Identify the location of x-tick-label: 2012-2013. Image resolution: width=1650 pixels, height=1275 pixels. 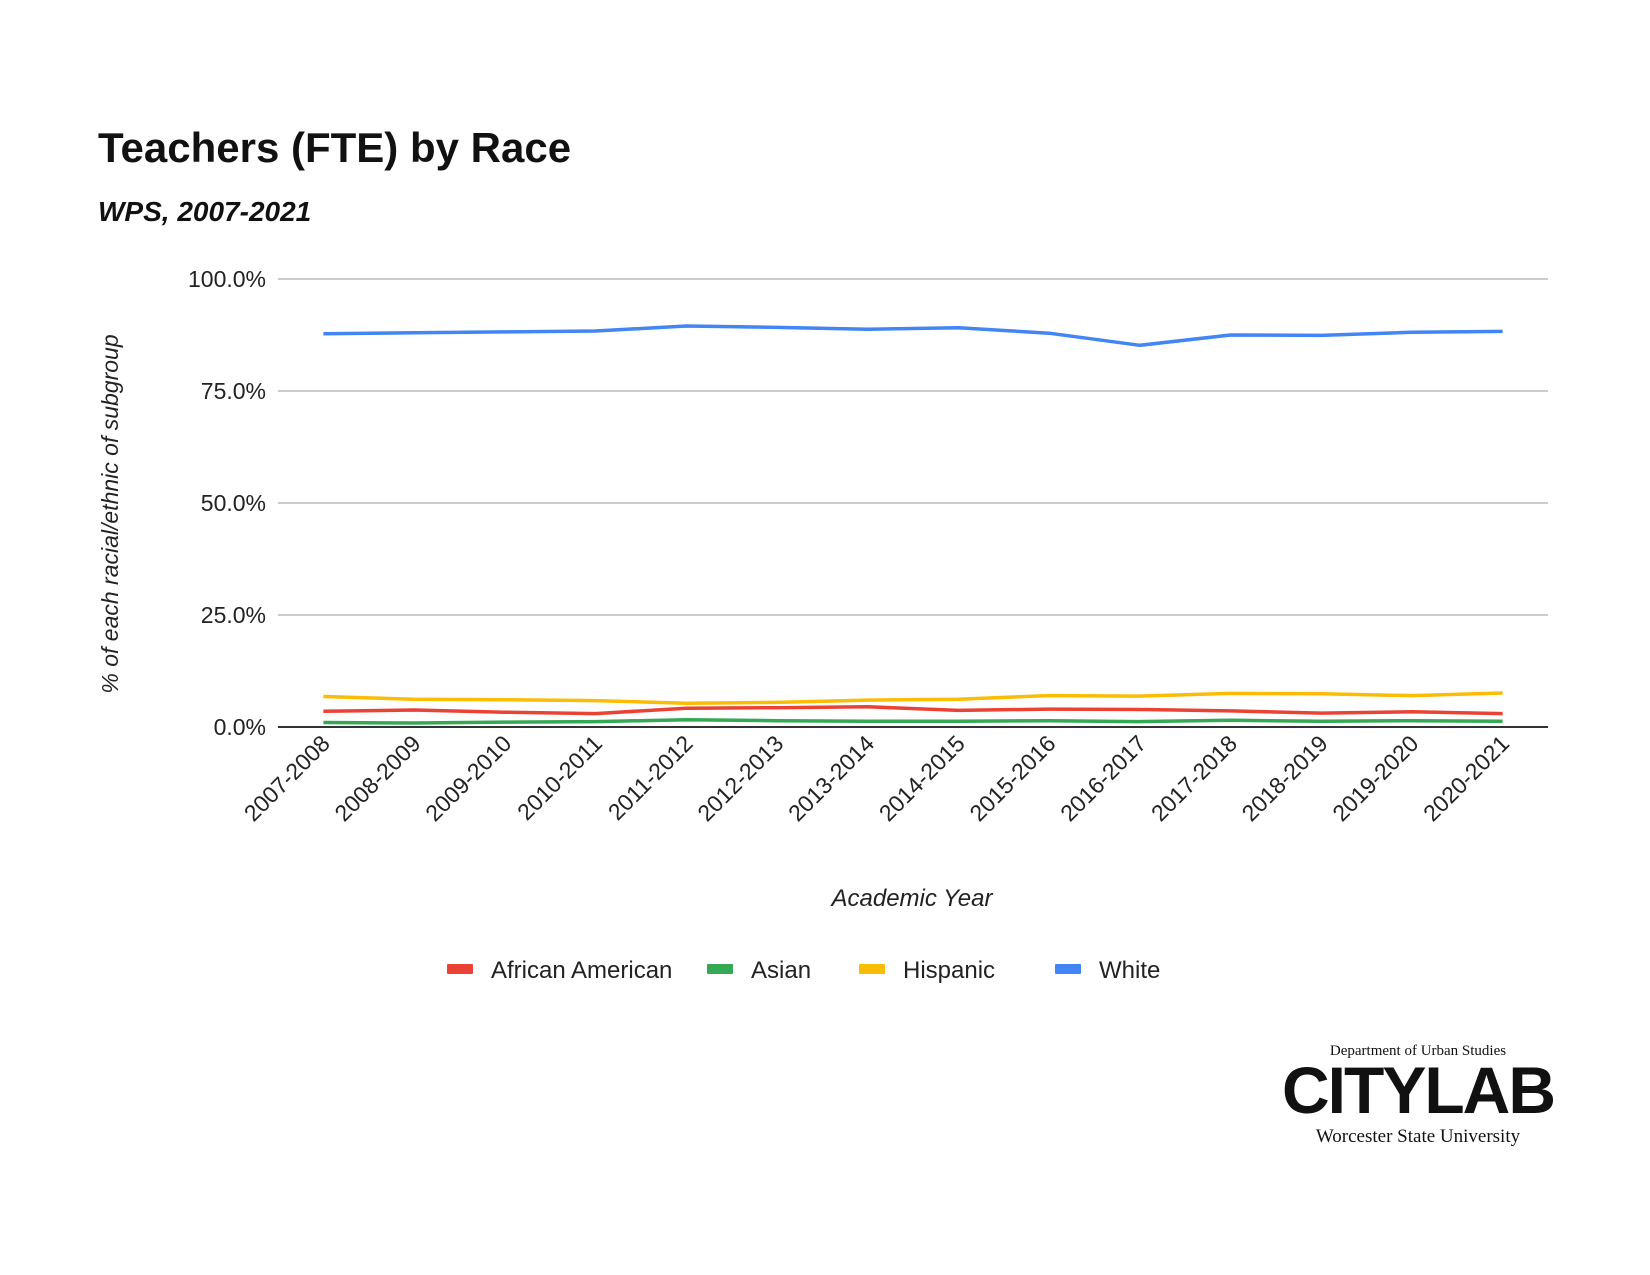
(740, 778).